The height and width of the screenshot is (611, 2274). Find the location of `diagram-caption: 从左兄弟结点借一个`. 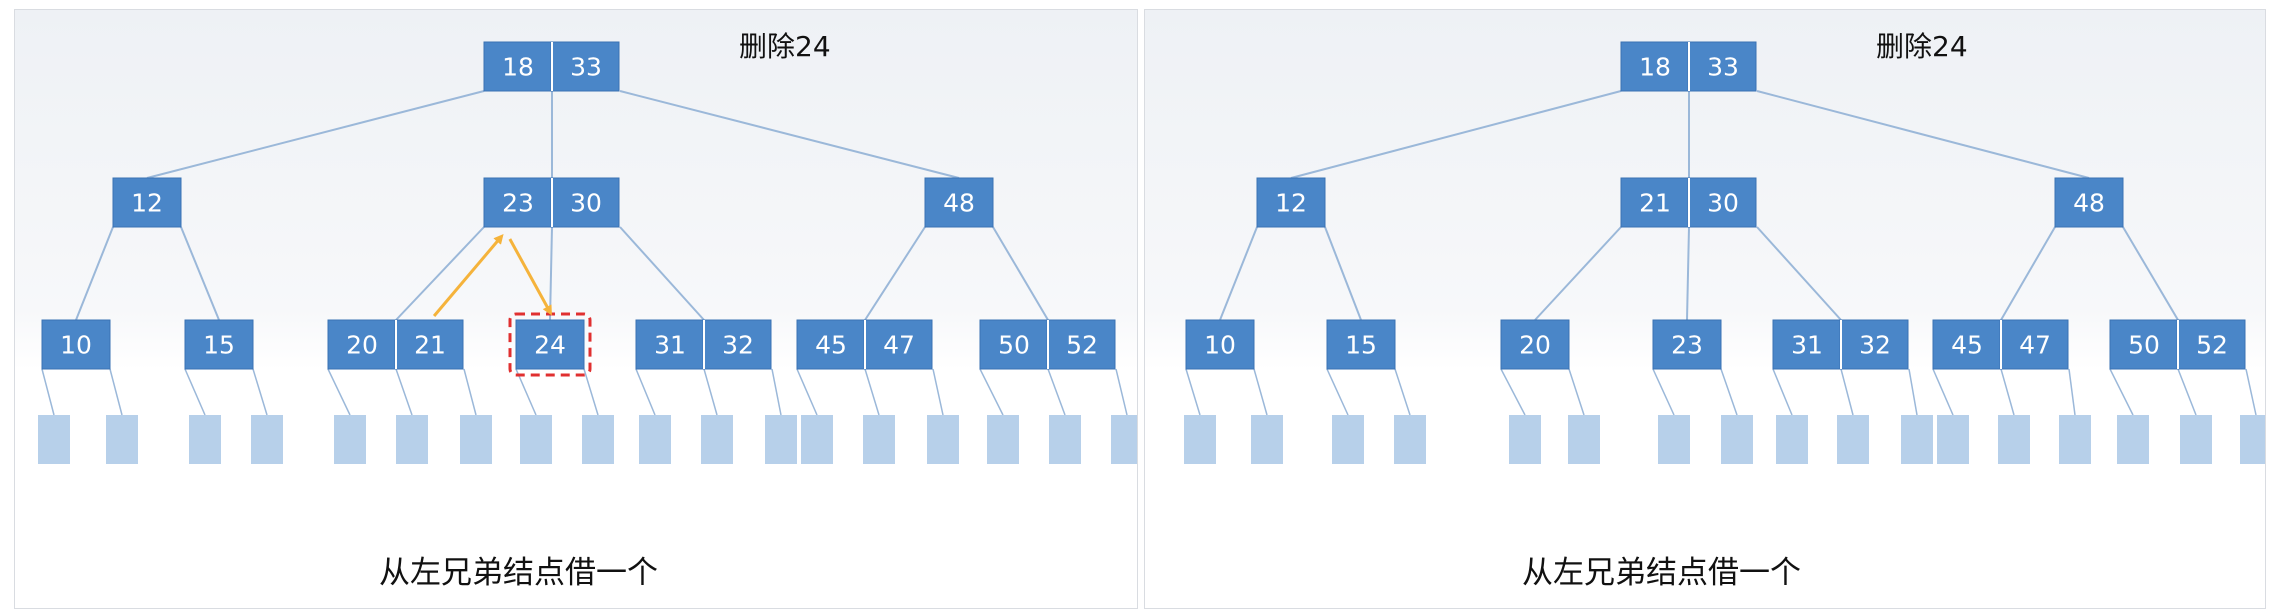

diagram-caption: 从左兄弟结点借一个 is located at coordinates (1661, 573).